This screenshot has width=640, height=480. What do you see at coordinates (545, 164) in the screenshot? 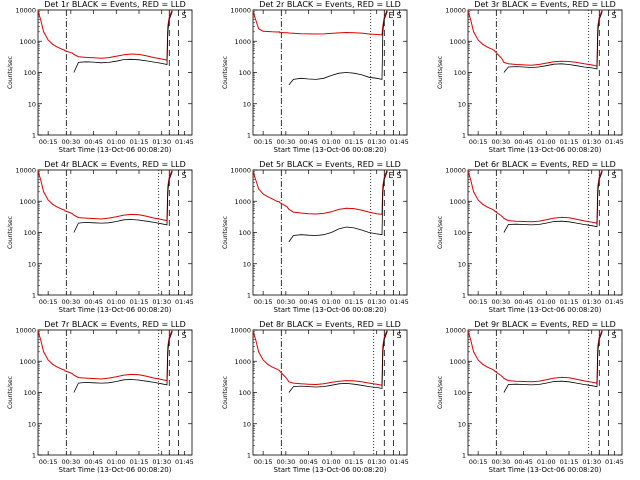
I see `panel-title: Det 6r BLACK = Events, RED = LLD` at bounding box center [545, 164].